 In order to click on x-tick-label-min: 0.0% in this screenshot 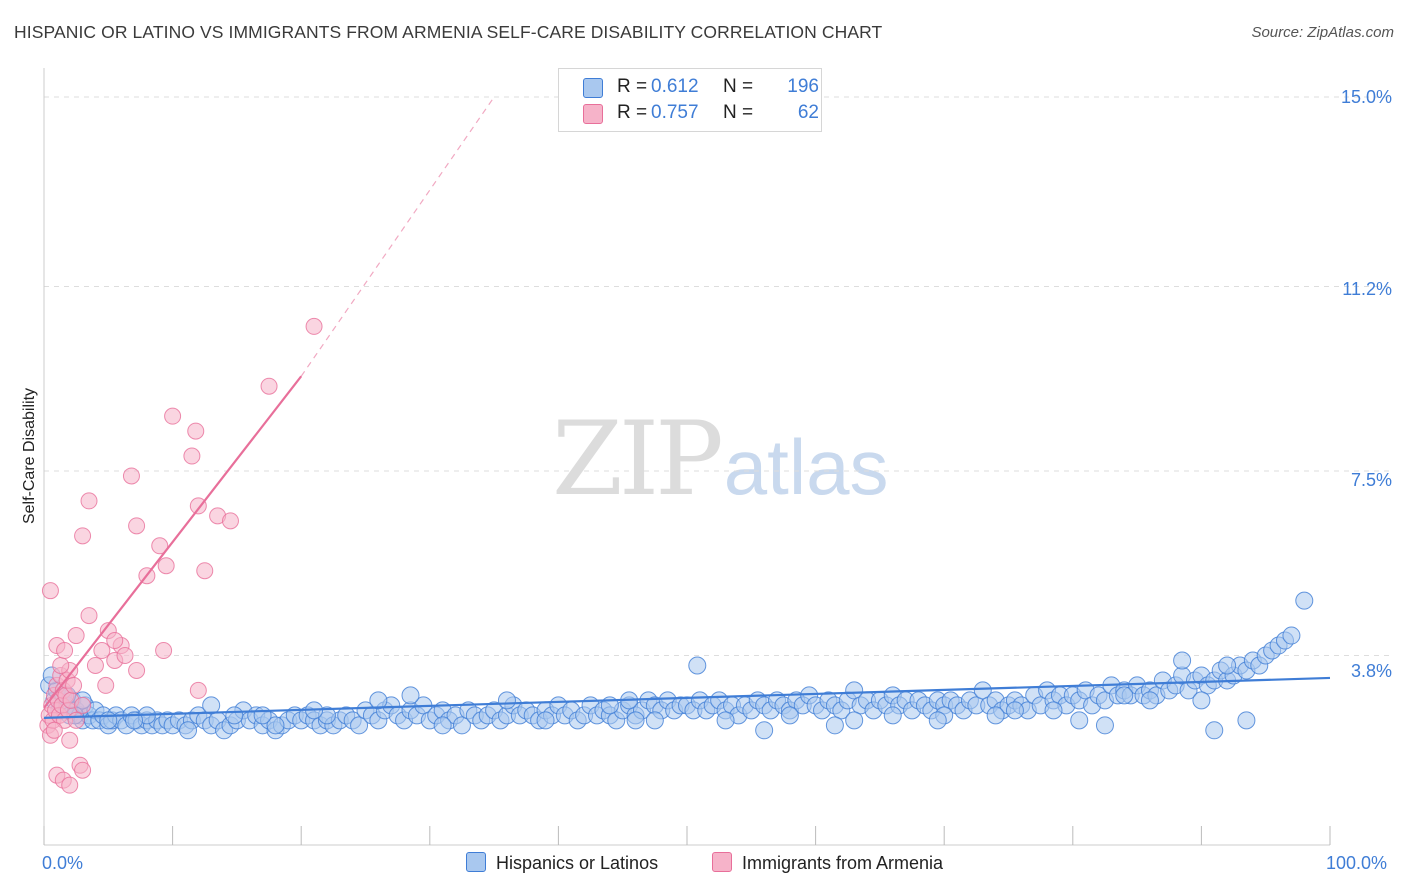, I will do `click(63, 863)`.